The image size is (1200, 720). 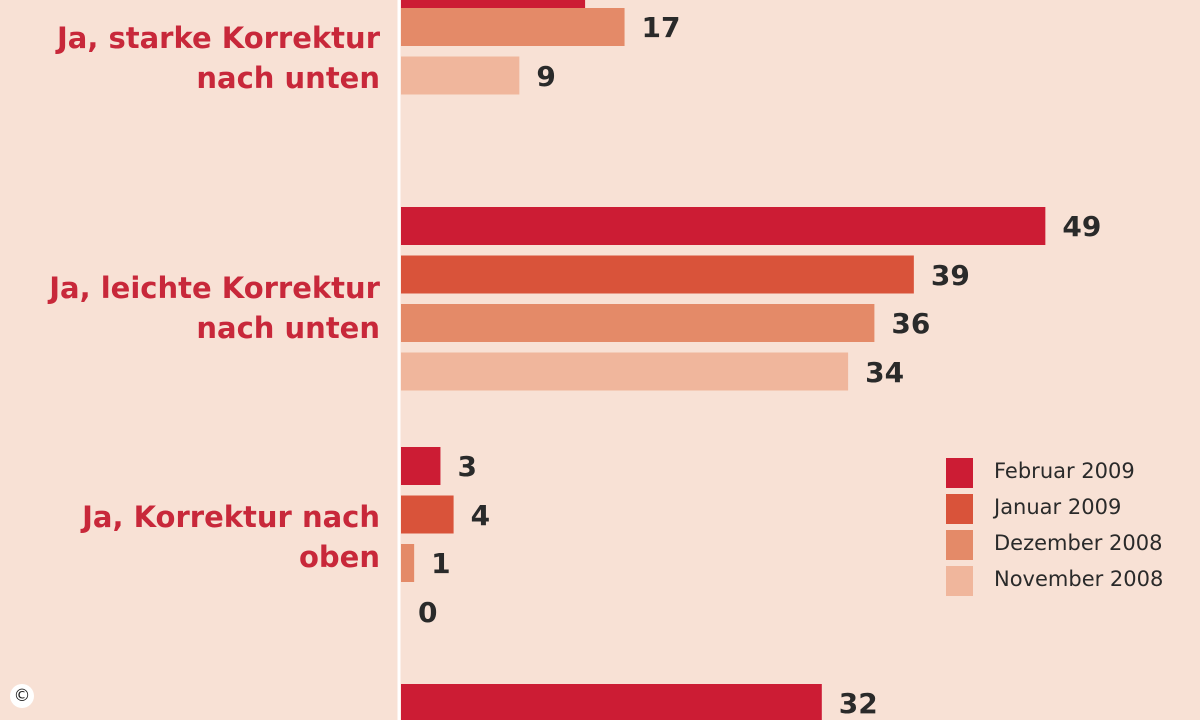 I want to click on value-label-0-3: 32, so click(x=858, y=703).